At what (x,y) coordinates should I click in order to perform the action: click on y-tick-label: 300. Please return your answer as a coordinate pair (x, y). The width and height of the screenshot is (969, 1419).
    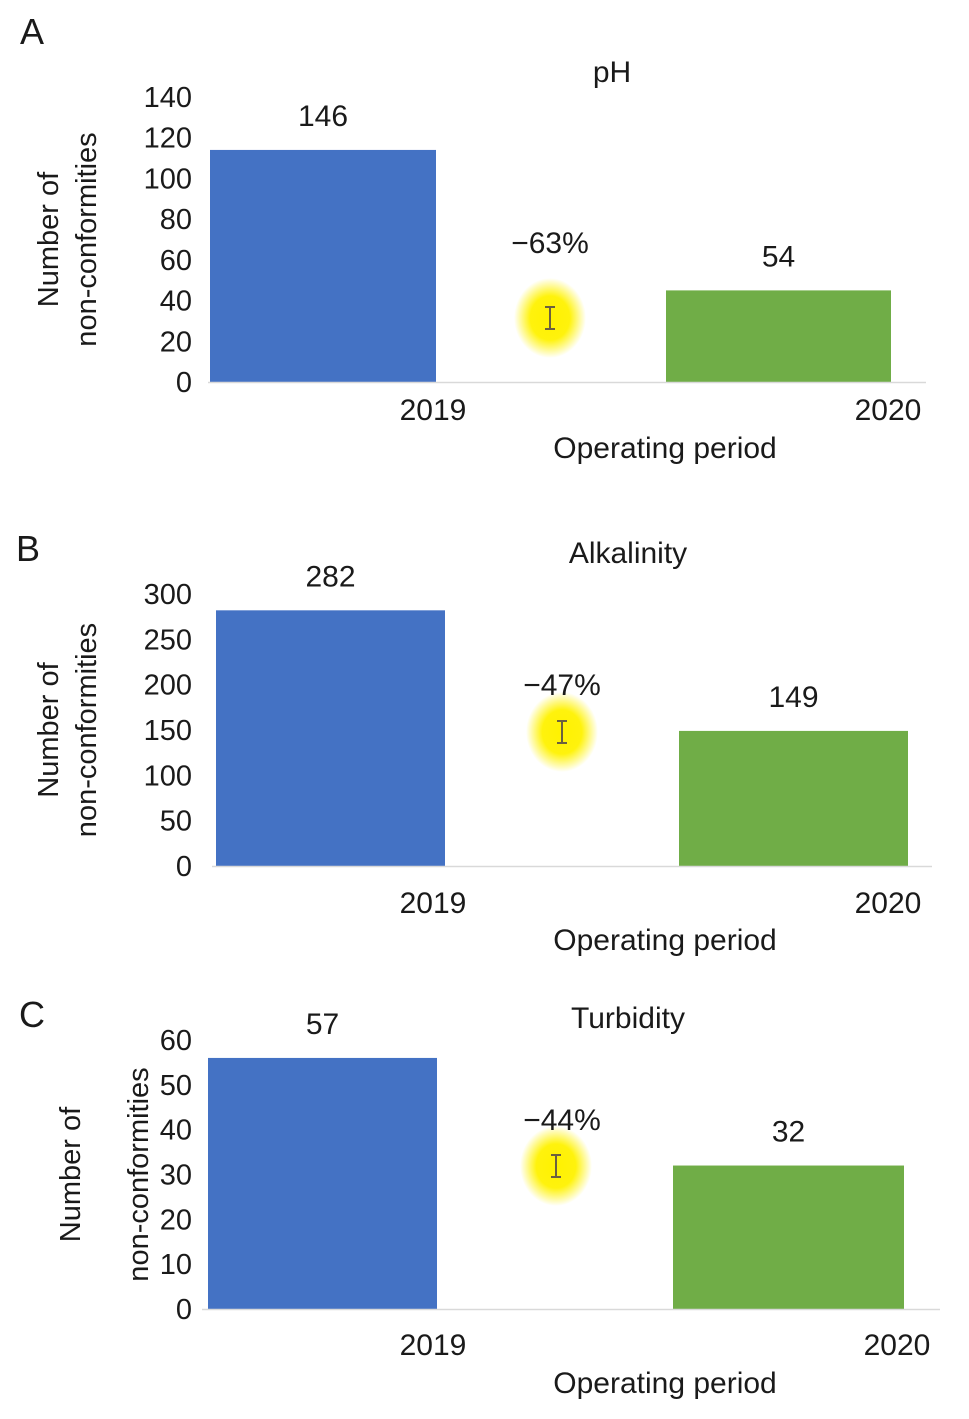
    Looking at the image, I should click on (168, 595).